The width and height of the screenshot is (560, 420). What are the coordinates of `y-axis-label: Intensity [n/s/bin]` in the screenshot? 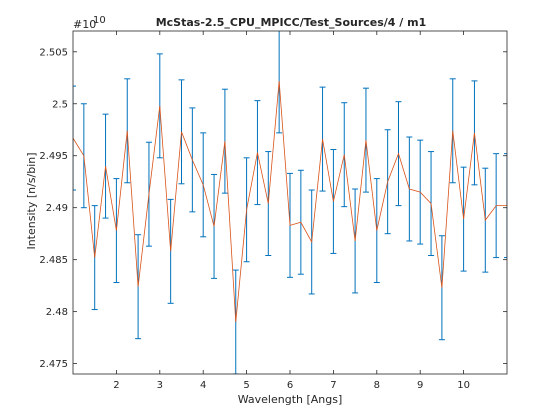 It's located at (31, 200).